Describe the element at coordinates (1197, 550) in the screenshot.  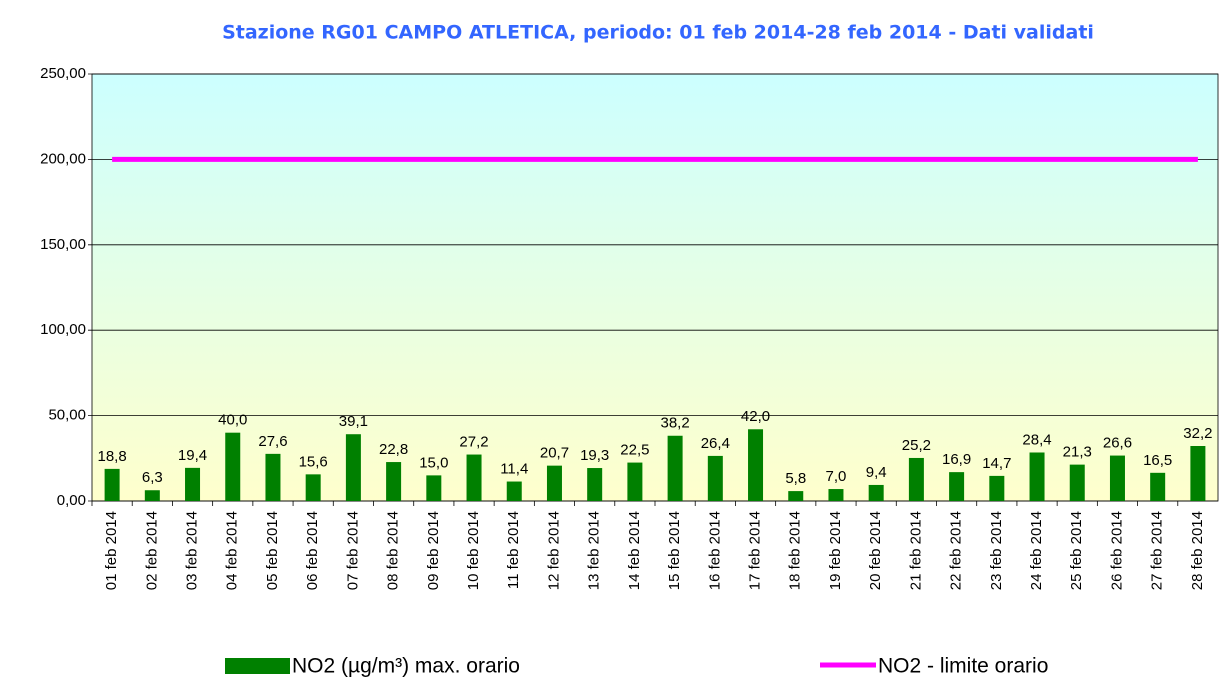
I see `x-tick-label: 28 feb 2014` at that location.